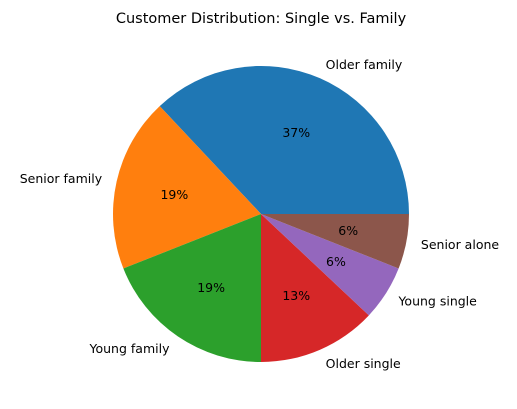 The height and width of the screenshot is (409, 517). What do you see at coordinates (335, 241) in the screenshot?
I see `slice-senior-alone` at bounding box center [335, 241].